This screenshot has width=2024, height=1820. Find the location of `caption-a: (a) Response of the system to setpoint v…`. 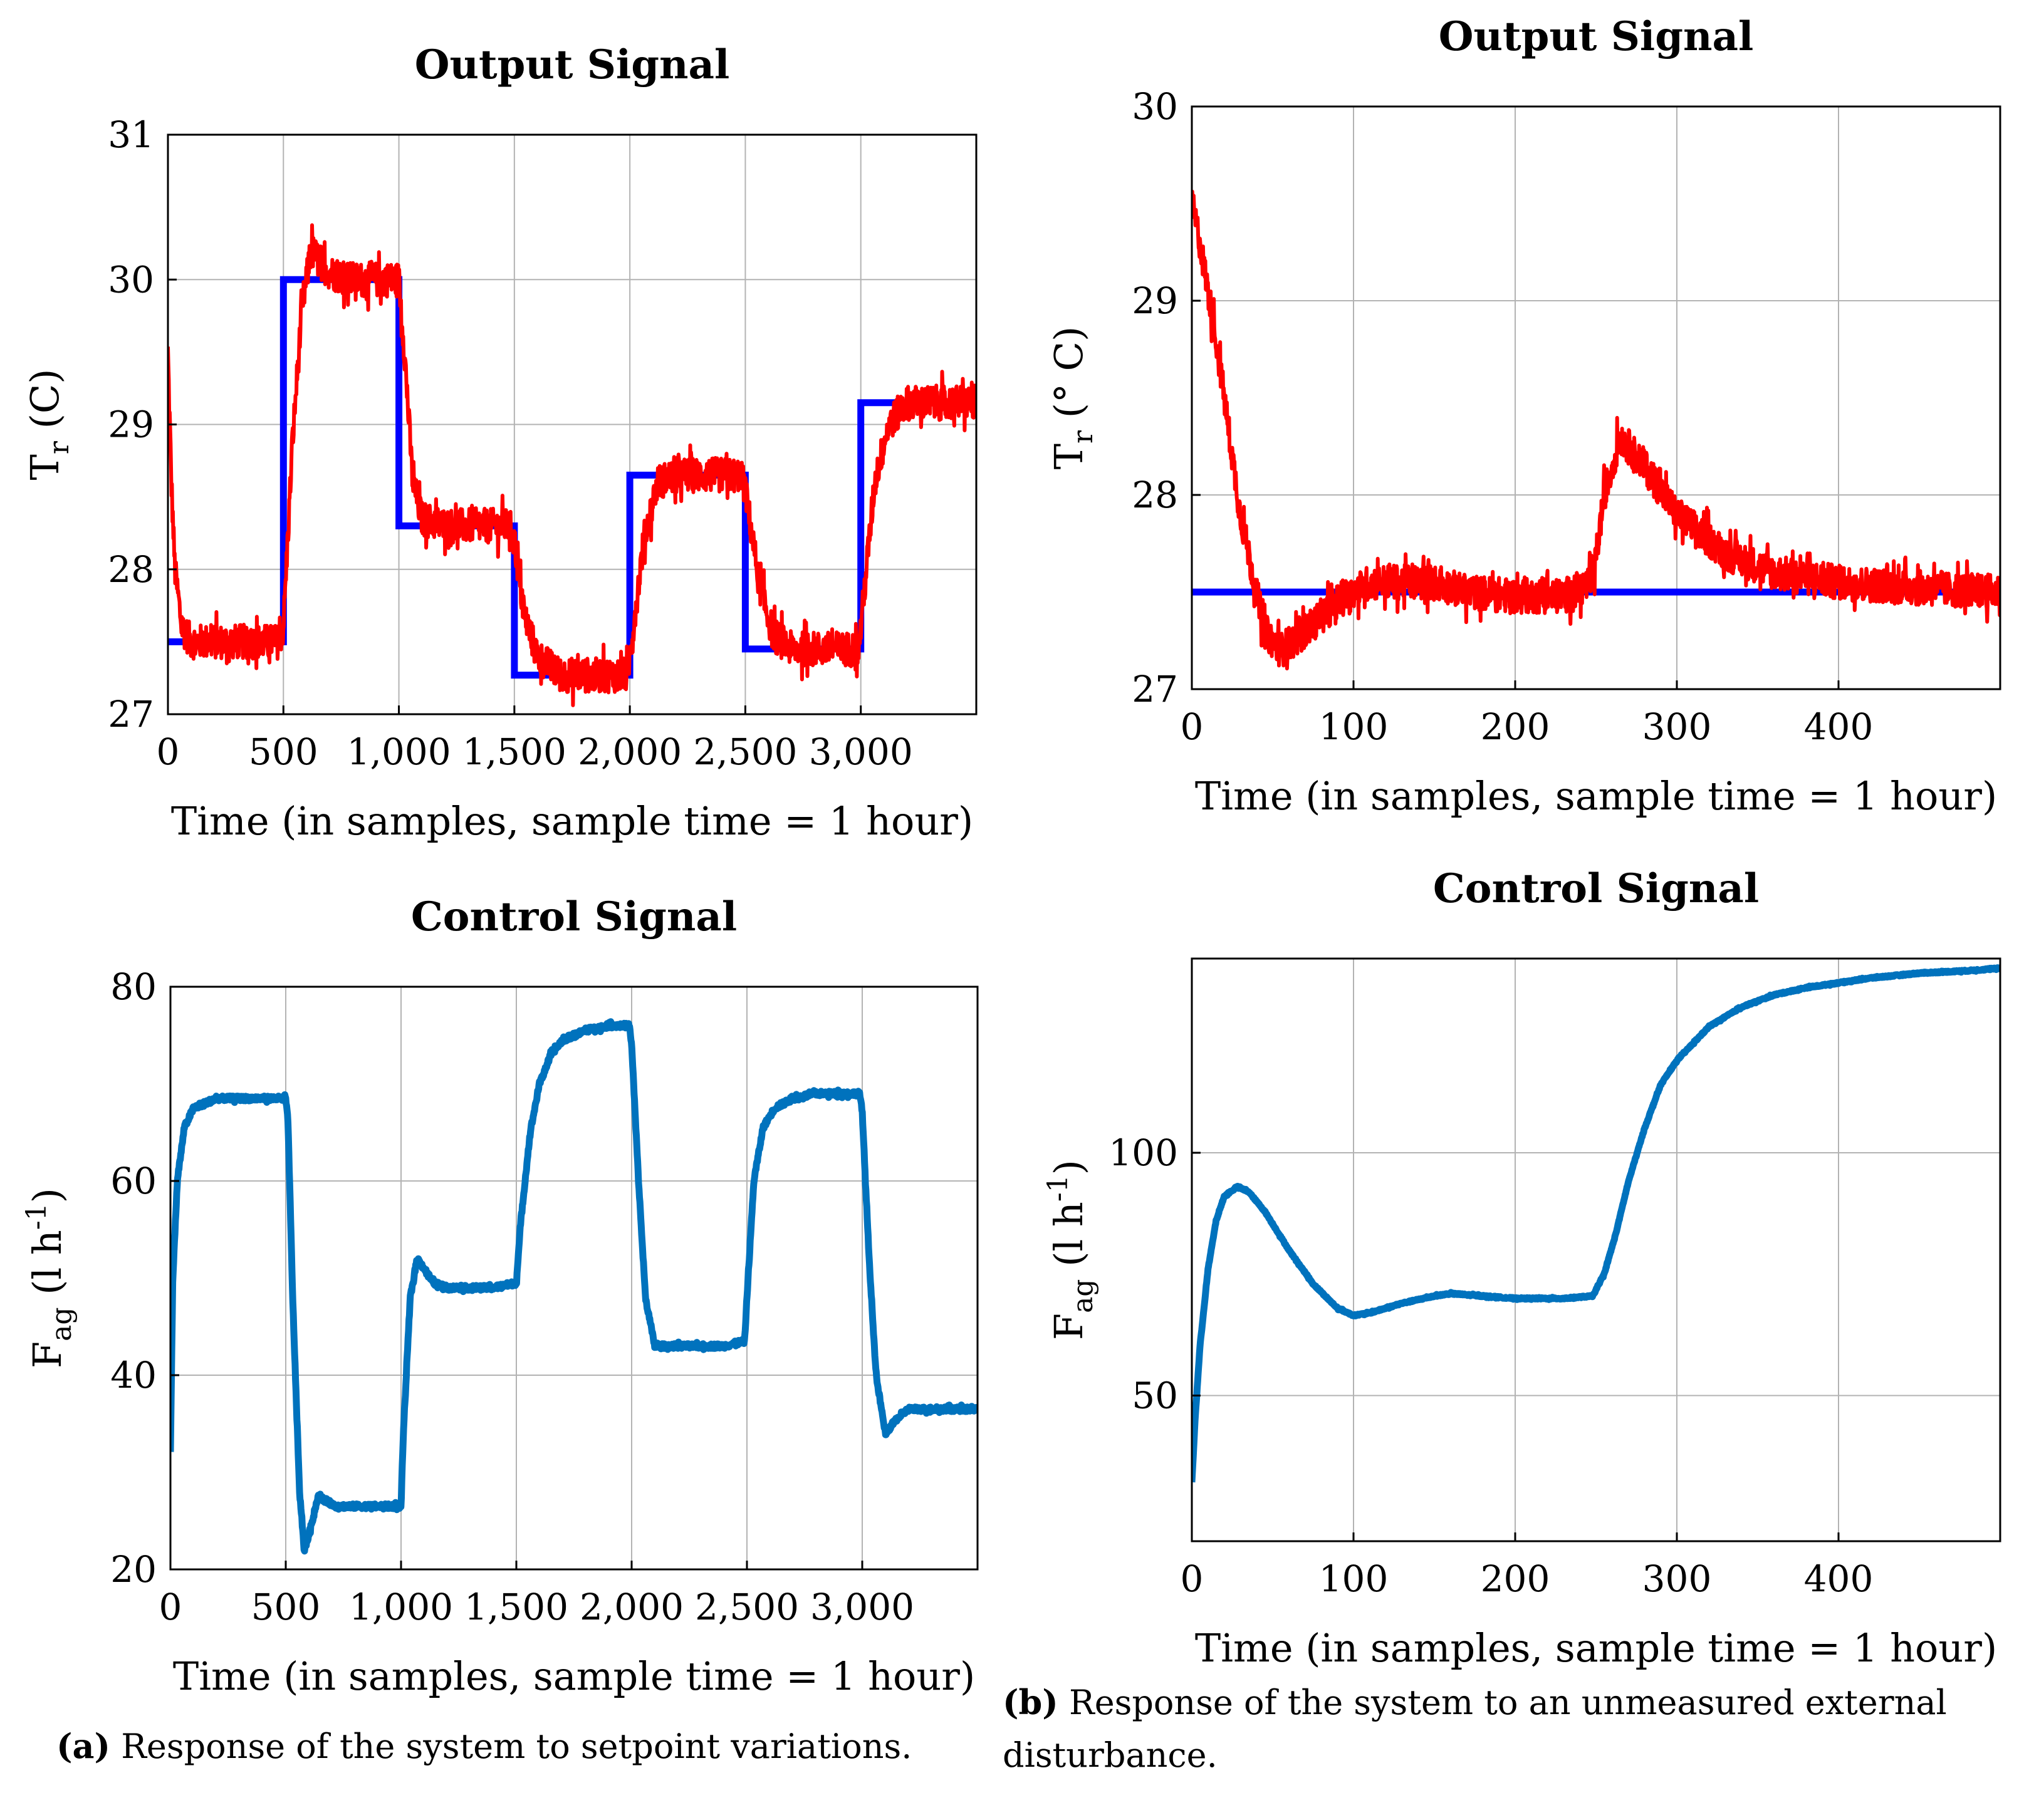

caption-a: (a) Response of the system to setpoint v… is located at coordinates (484, 1746).